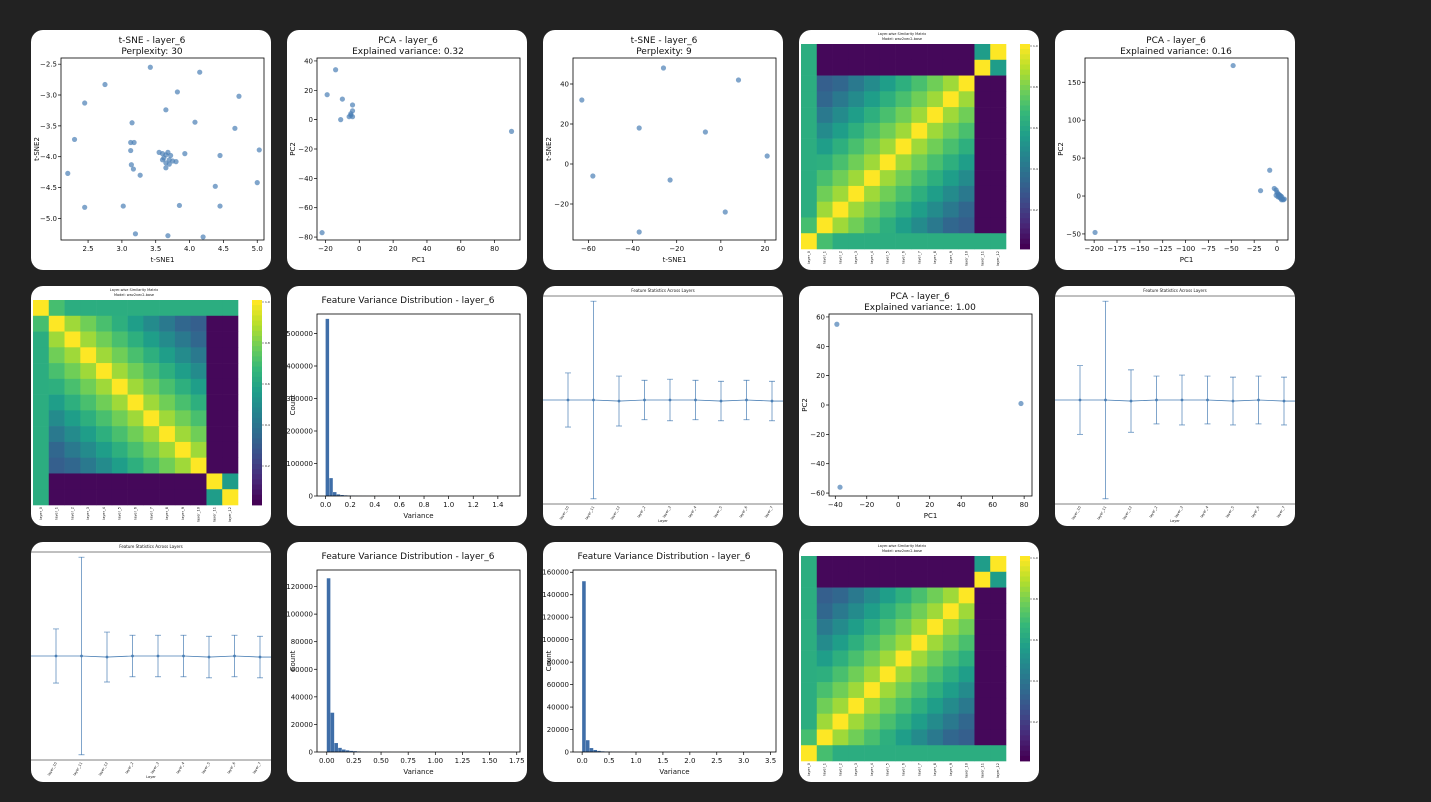 The width and height of the screenshot is (1431, 802). I want to click on heatmap-x-label: layer_4, so click(872, 769).